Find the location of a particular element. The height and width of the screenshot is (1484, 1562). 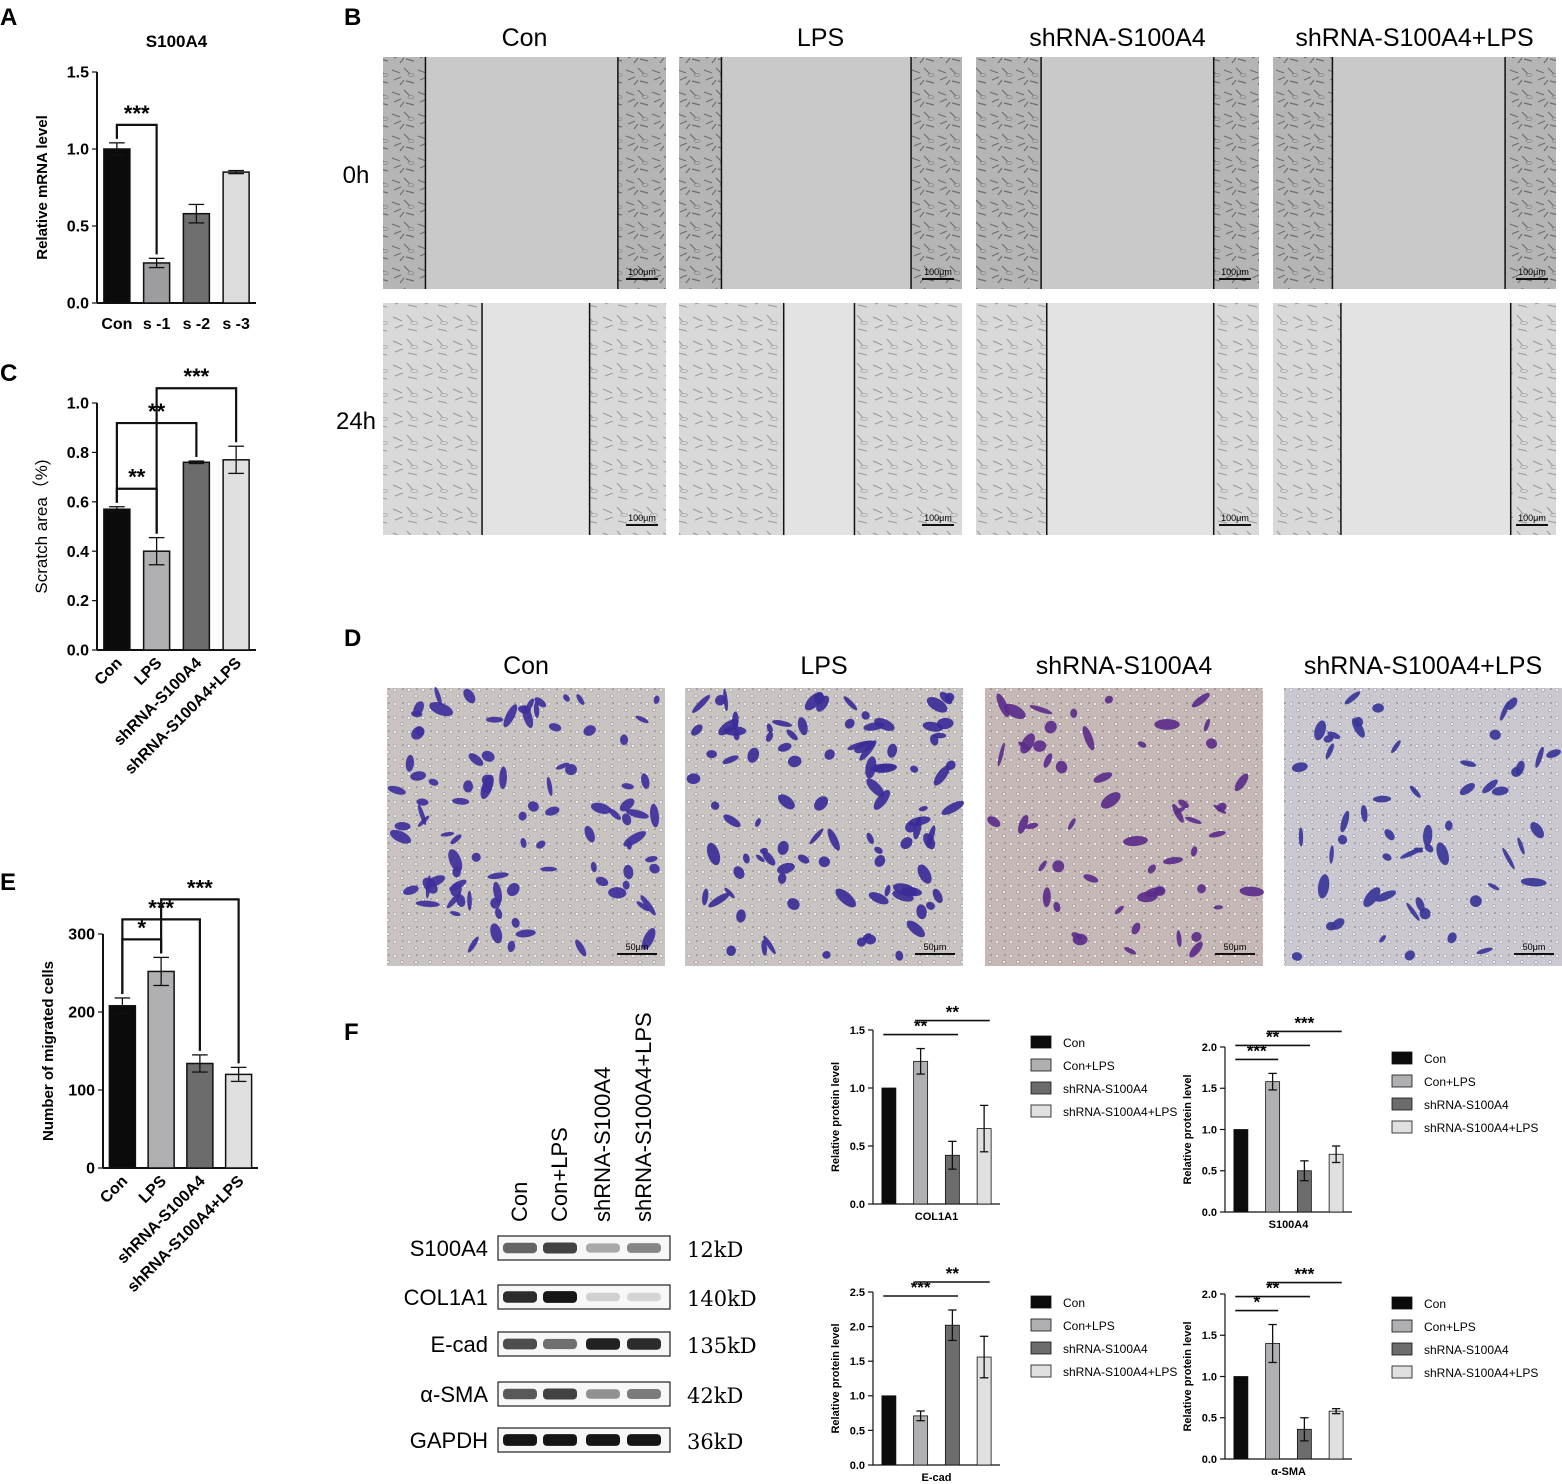

scratch-header-0: Con is located at coordinates (525, 38).